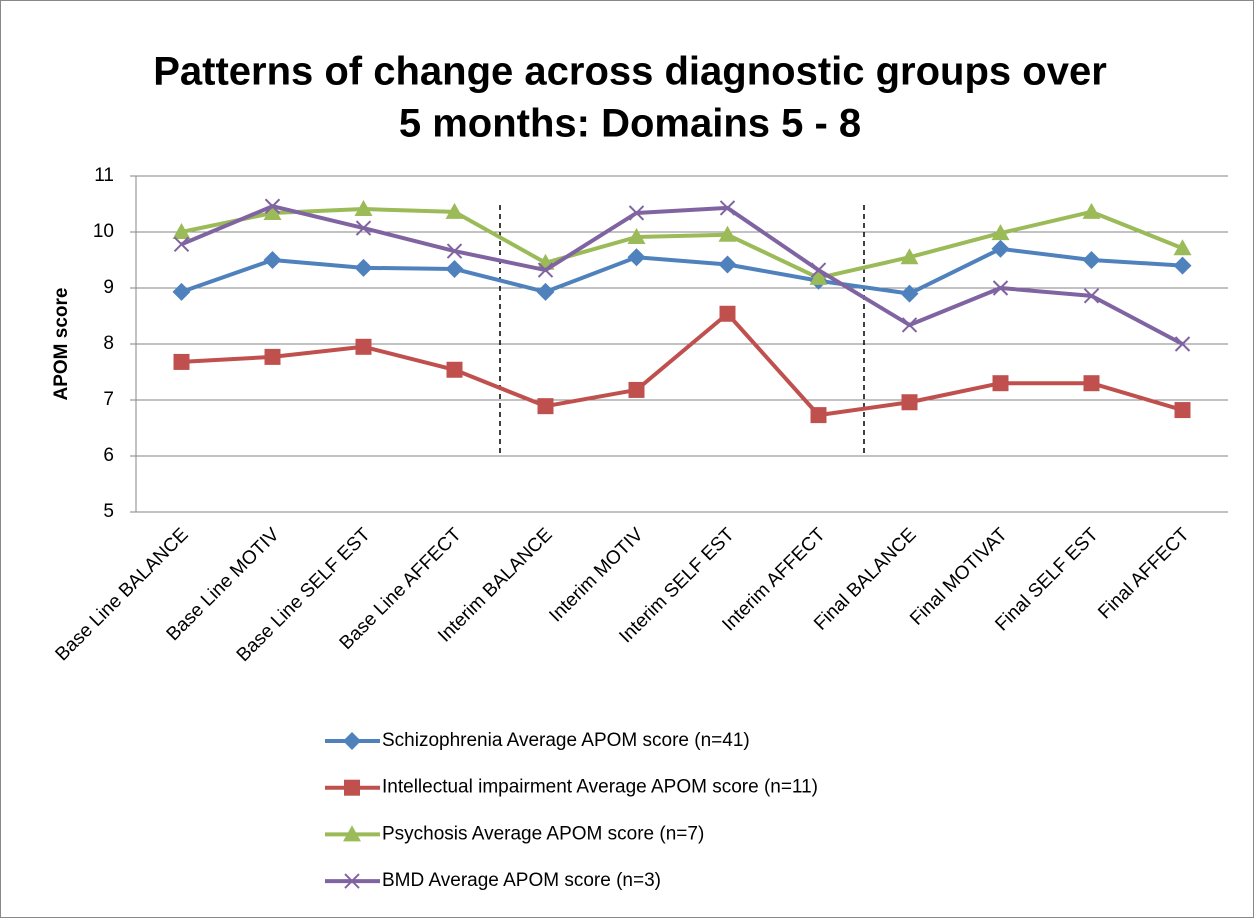 The width and height of the screenshot is (1254, 918). What do you see at coordinates (61, 344) in the screenshot?
I see `y-axis-label: APOM score` at bounding box center [61, 344].